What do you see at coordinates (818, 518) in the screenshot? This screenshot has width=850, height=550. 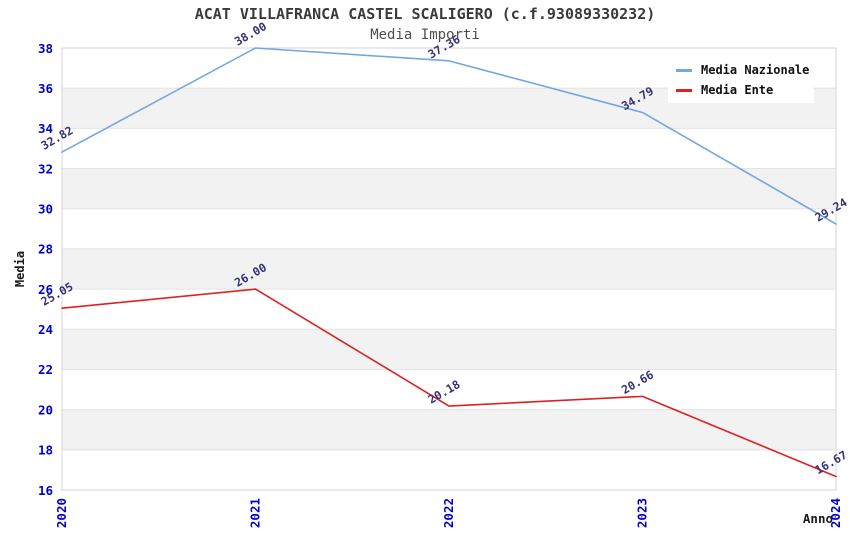 I see `x-axis-title: Anno` at bounding box center [818, 518].